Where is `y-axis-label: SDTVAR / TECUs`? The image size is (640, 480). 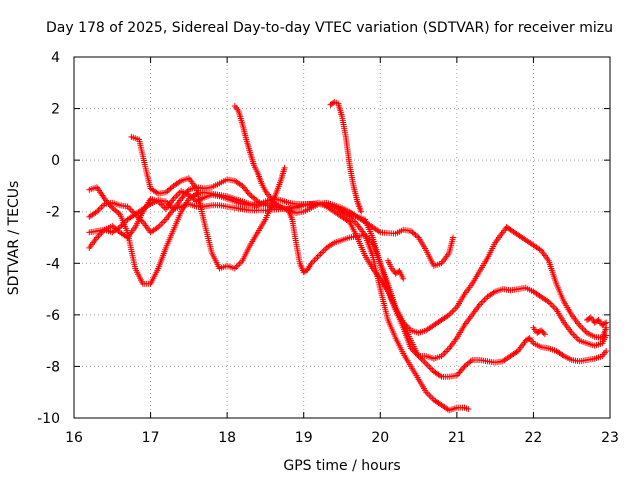 y-axis-label: SDTVAR / TECUs is located at coordinates (14, 238).